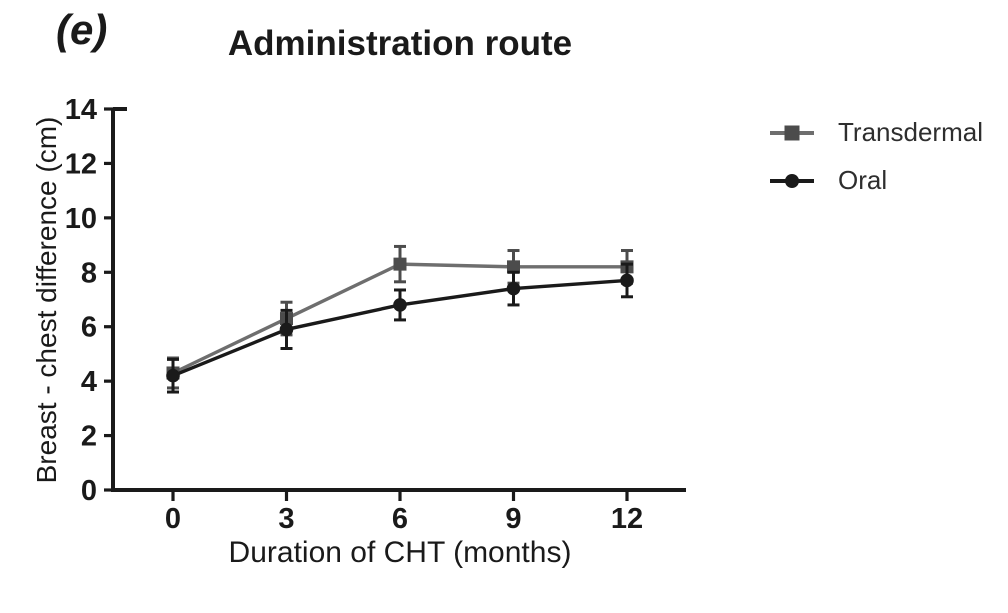 The image size is (1008, 613). Describe the element at coordinates (89, 328) in the screenshot. I see `y-tick-label: 6` at that location.